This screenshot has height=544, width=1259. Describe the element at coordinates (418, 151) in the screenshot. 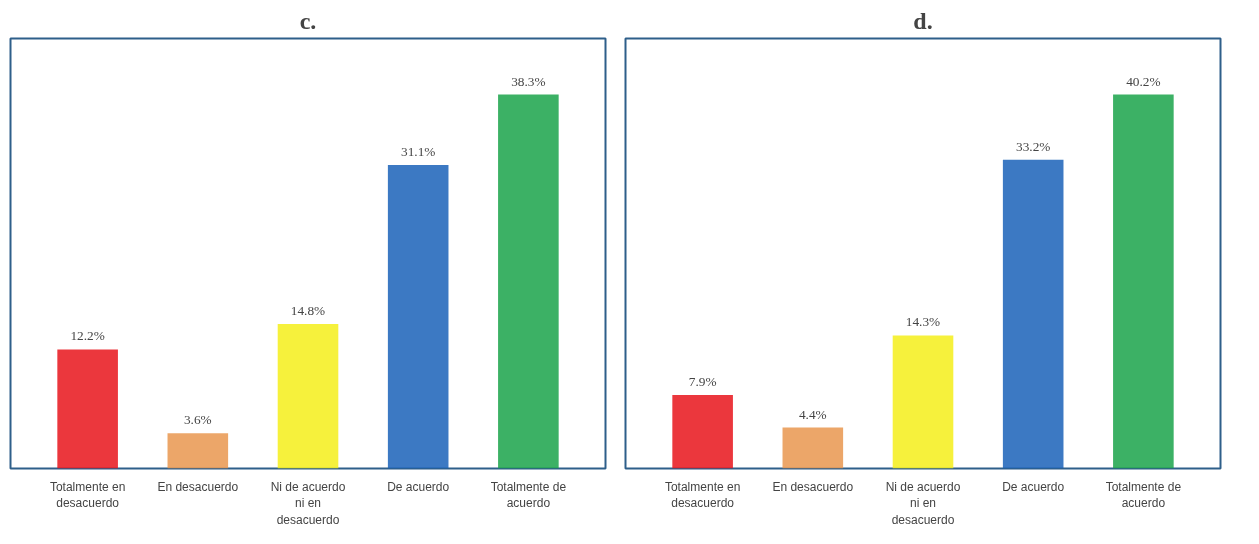

I see `data-label: 31.1%` at that location.